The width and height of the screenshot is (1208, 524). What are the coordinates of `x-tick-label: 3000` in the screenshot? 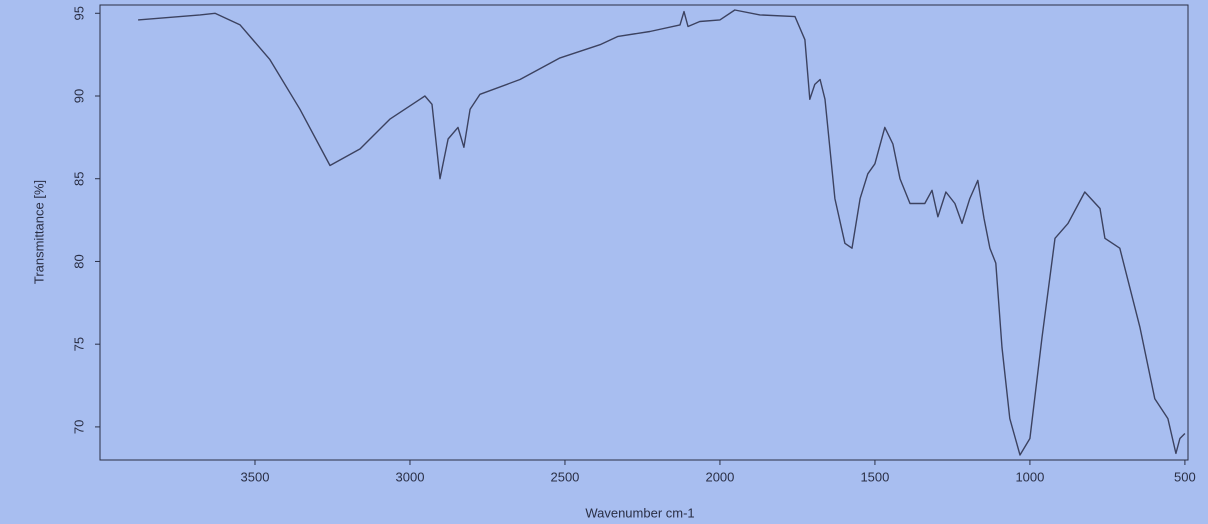 It's located at (410, 476).